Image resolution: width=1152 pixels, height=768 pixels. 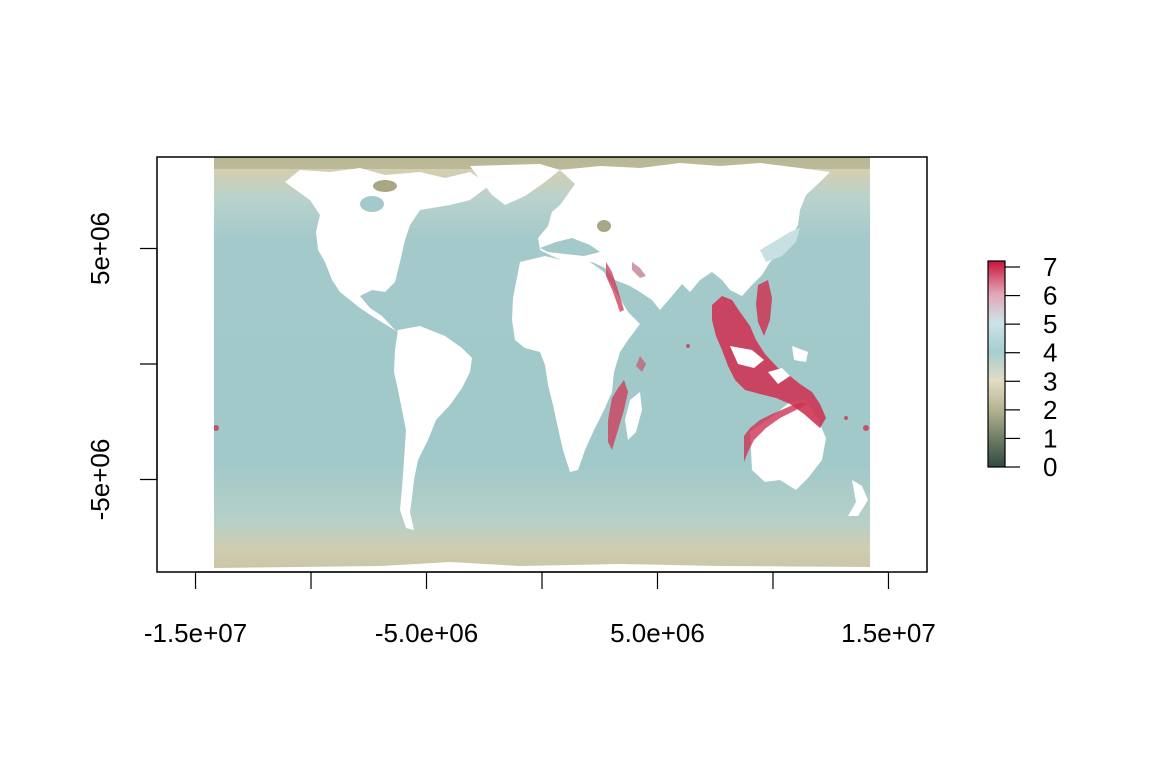 I want to click on australia-shelf-hotspot, so click(x=776, y=432).